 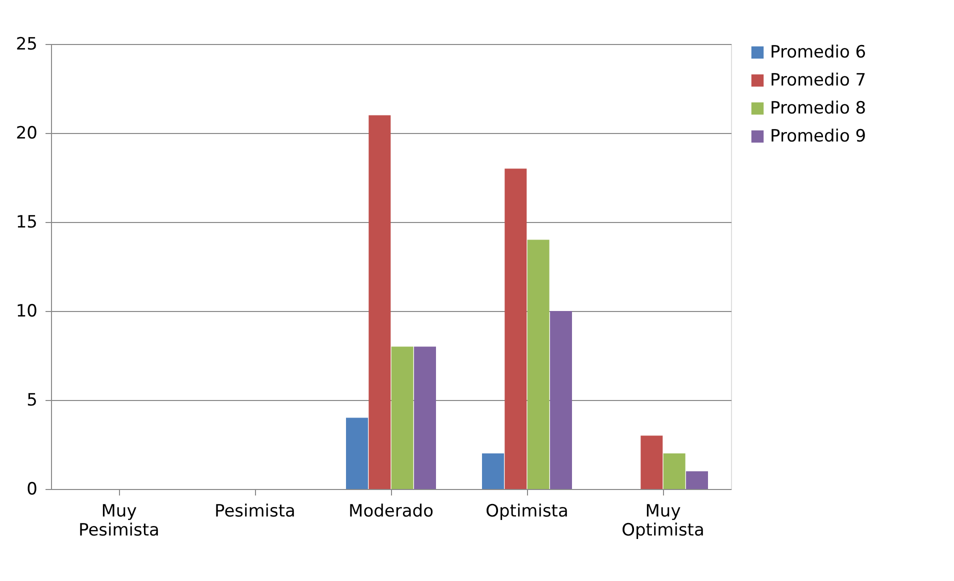 What do you see at coordinates (818, 108) in the screenshot?
I see `legend-label: Promedio 8` at bounding box center [818, 108].